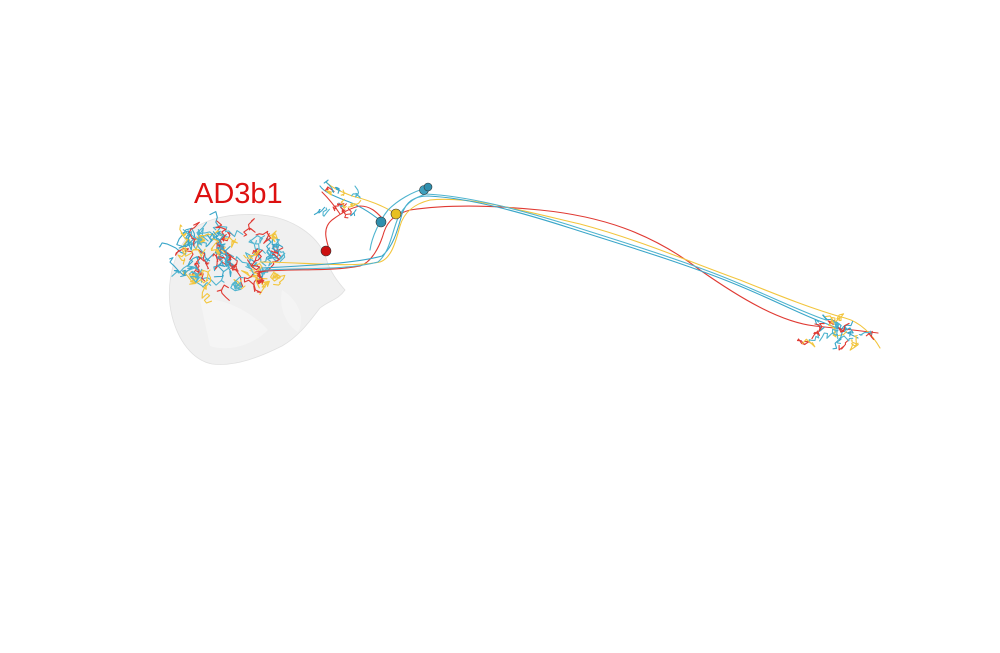 This screenshot has width=1000, height=653. What do you see at coordinates (396, 214) in the screenshot?
I see `soma-yellow` at bounding box center [396, 214].